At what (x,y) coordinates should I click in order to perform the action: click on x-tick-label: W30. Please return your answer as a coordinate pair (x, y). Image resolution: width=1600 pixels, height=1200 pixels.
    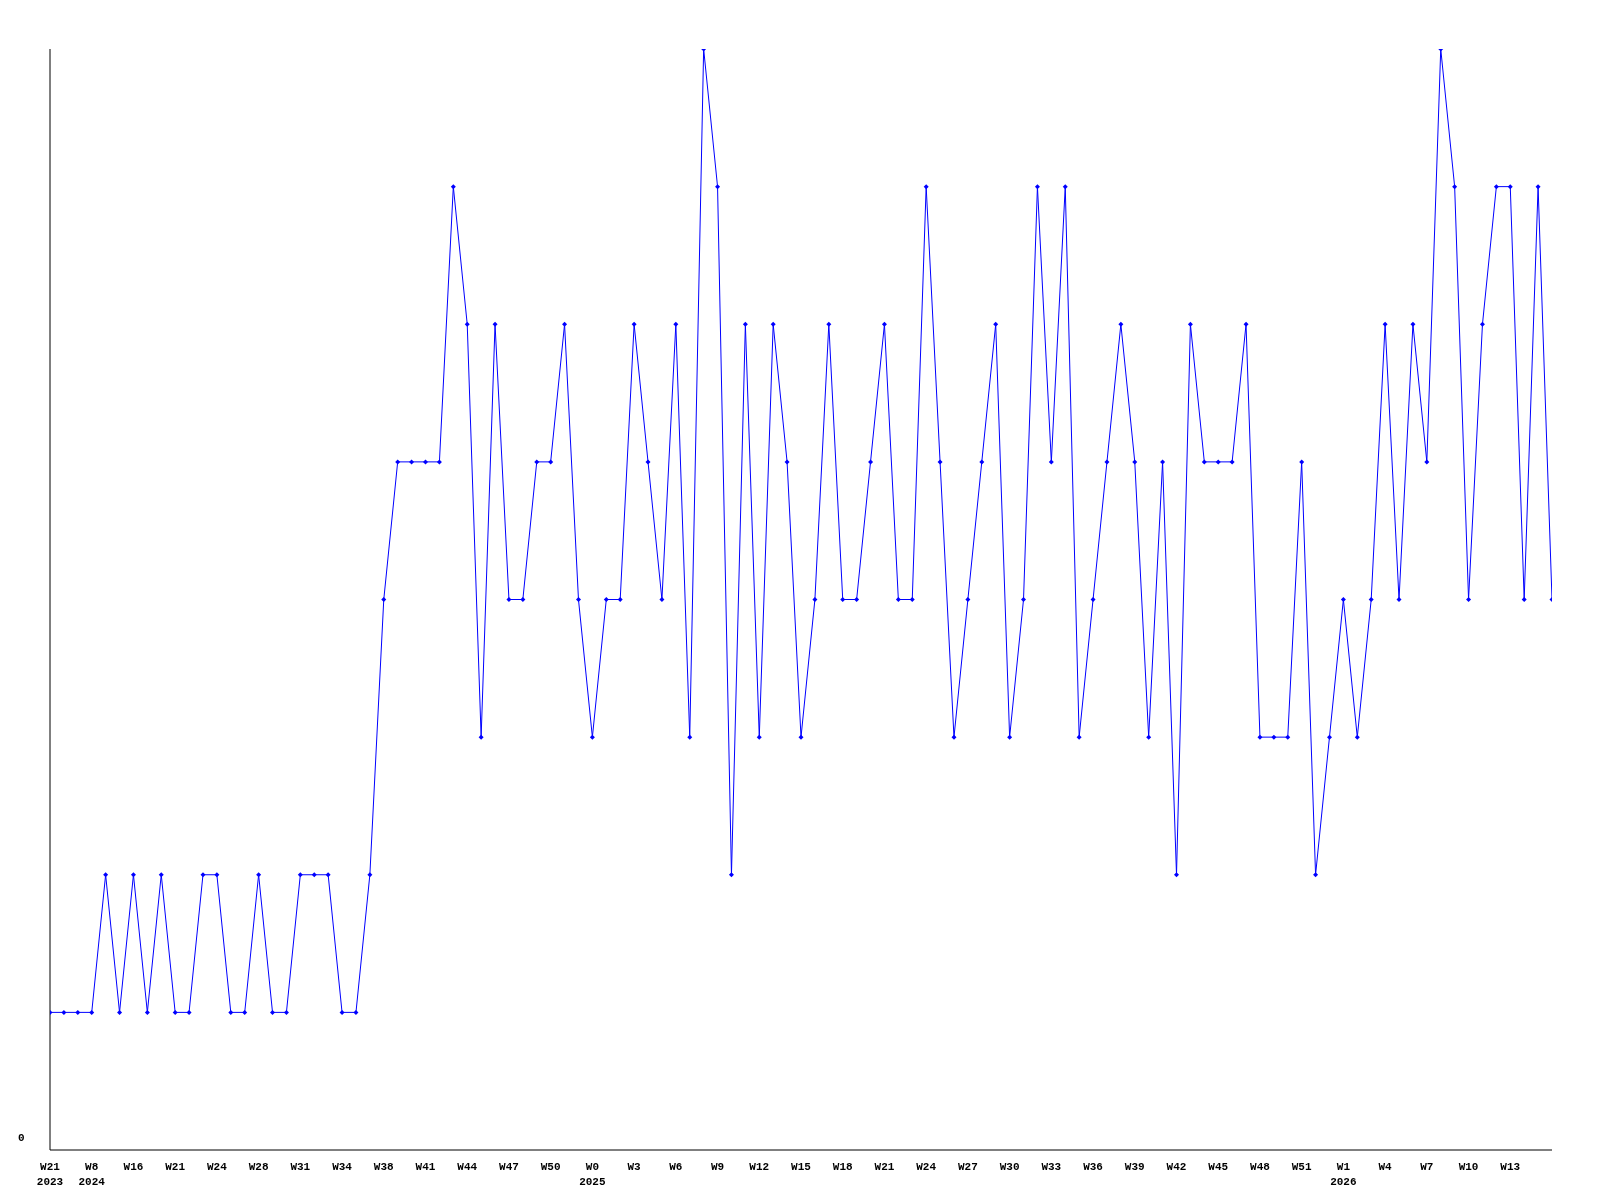
    Looking at the image, I should click on (1009, 1167).